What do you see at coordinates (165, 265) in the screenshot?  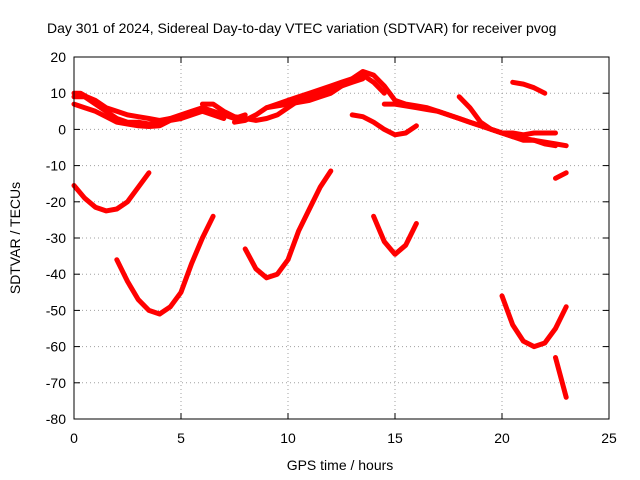 I see `series-line-s13` at bounding box center [165, 265].